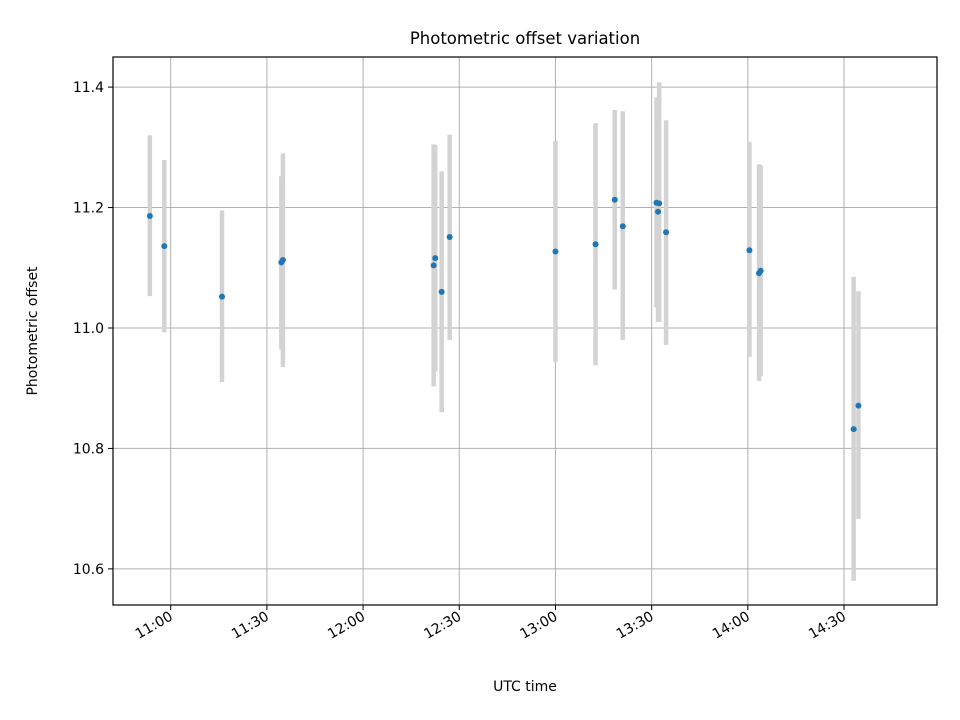  What do you see at coordinates (88, 329) in the screenshot?
I see `y-tick-label: 11.0` at bounding box center [88, 329].